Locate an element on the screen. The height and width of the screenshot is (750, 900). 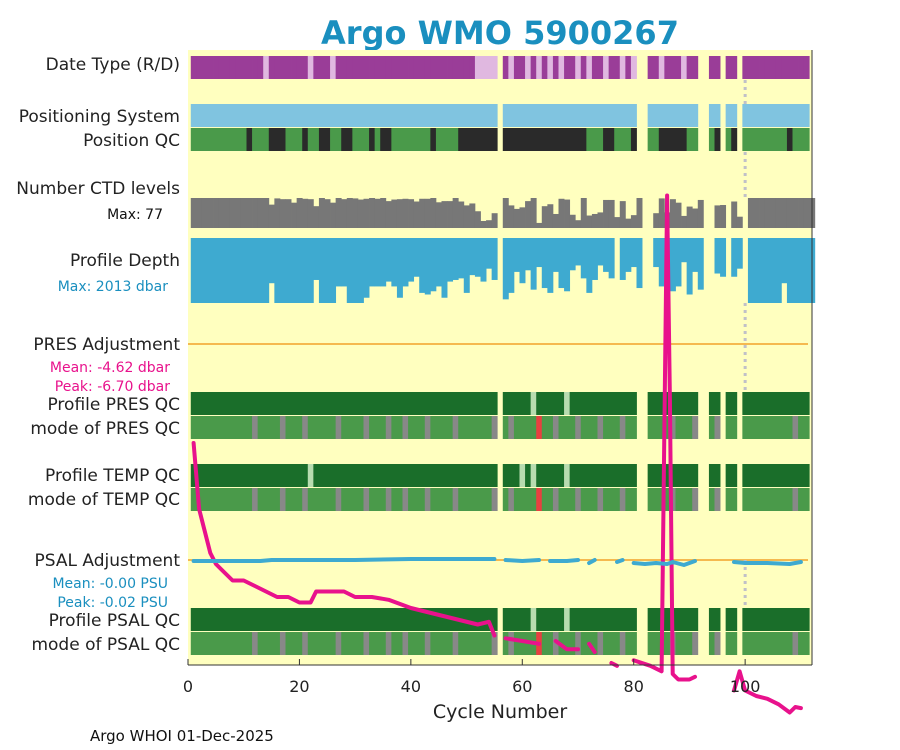
label-psal-mean: Mean: -0.00 PSU is located at coordinates (110, 584).